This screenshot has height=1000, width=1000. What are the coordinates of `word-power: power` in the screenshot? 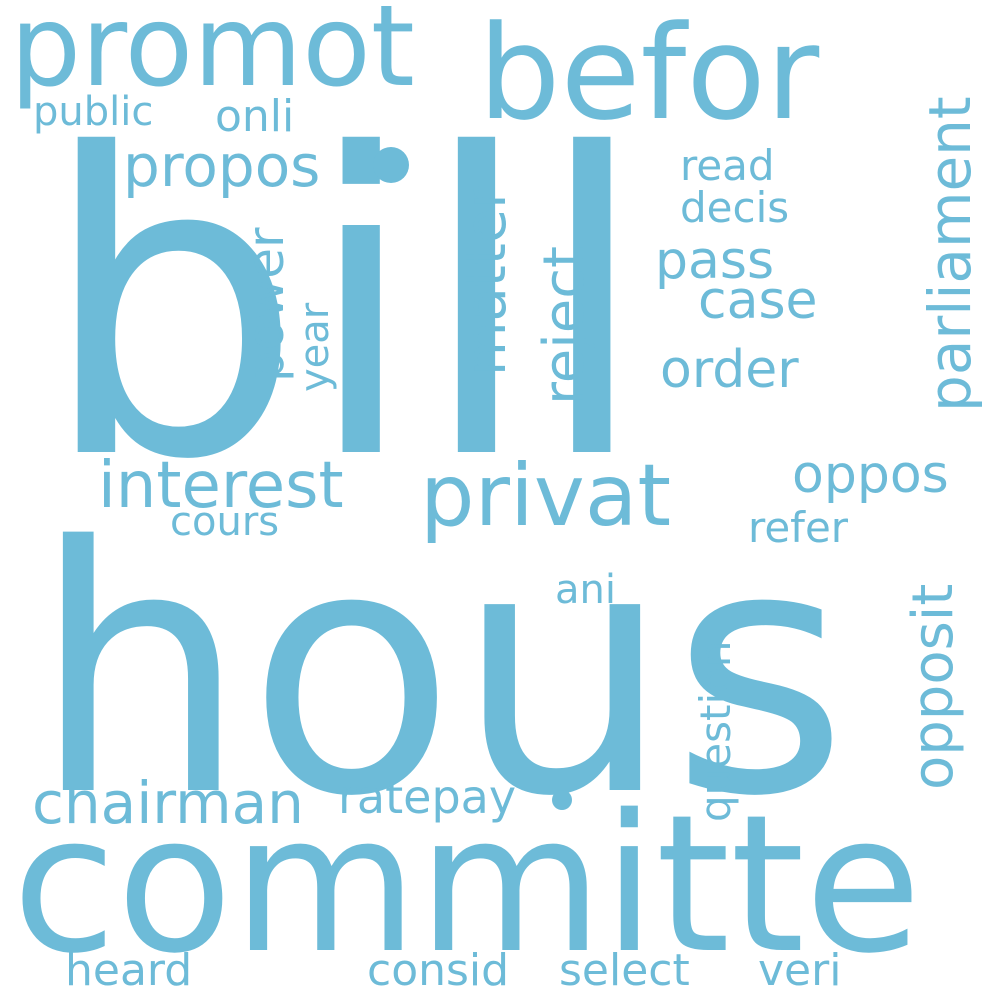 It's located at (266, 304).